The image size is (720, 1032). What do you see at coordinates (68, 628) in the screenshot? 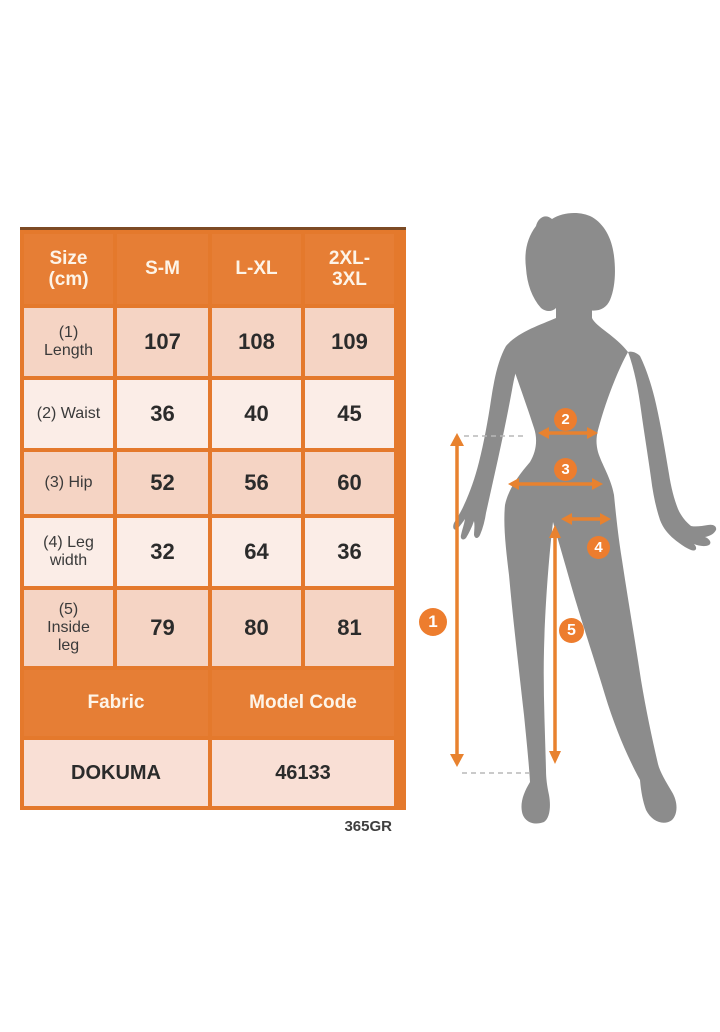
I see `row-insideleg-label: (5) Inside leg` at bounding box center [68, 628].